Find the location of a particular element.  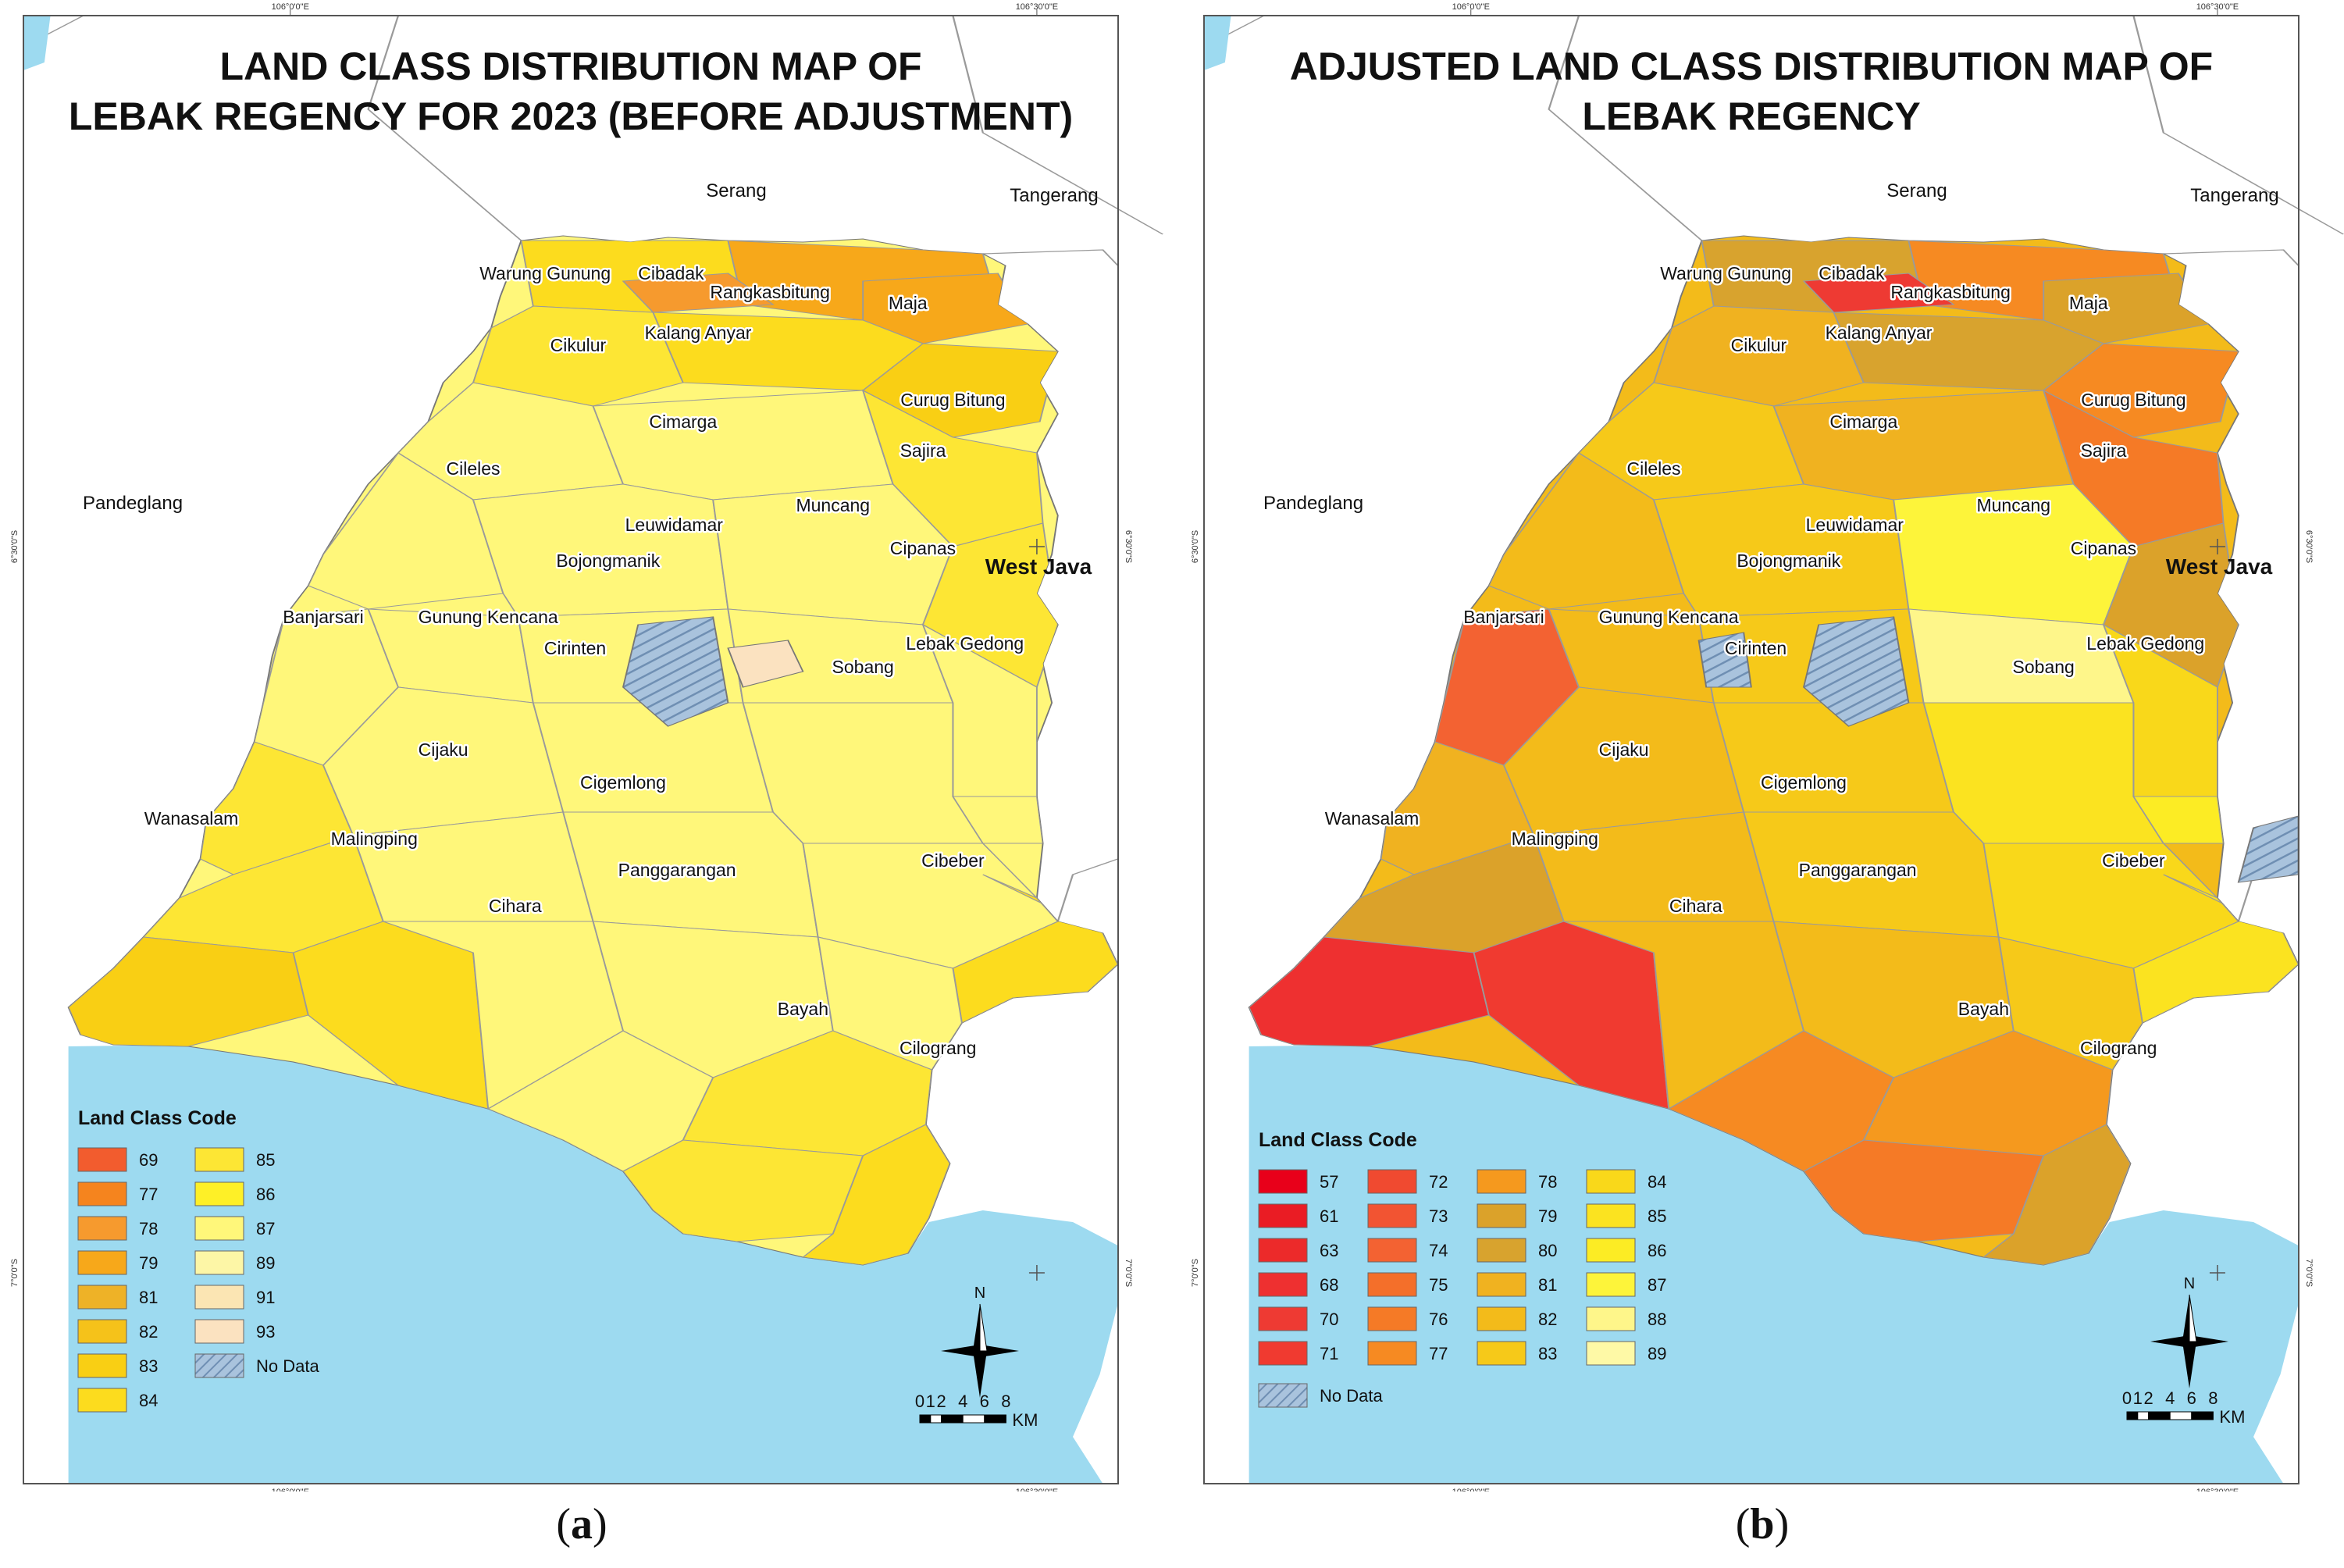

district-label-halo: Sajira is located at coordinates (923, 450).